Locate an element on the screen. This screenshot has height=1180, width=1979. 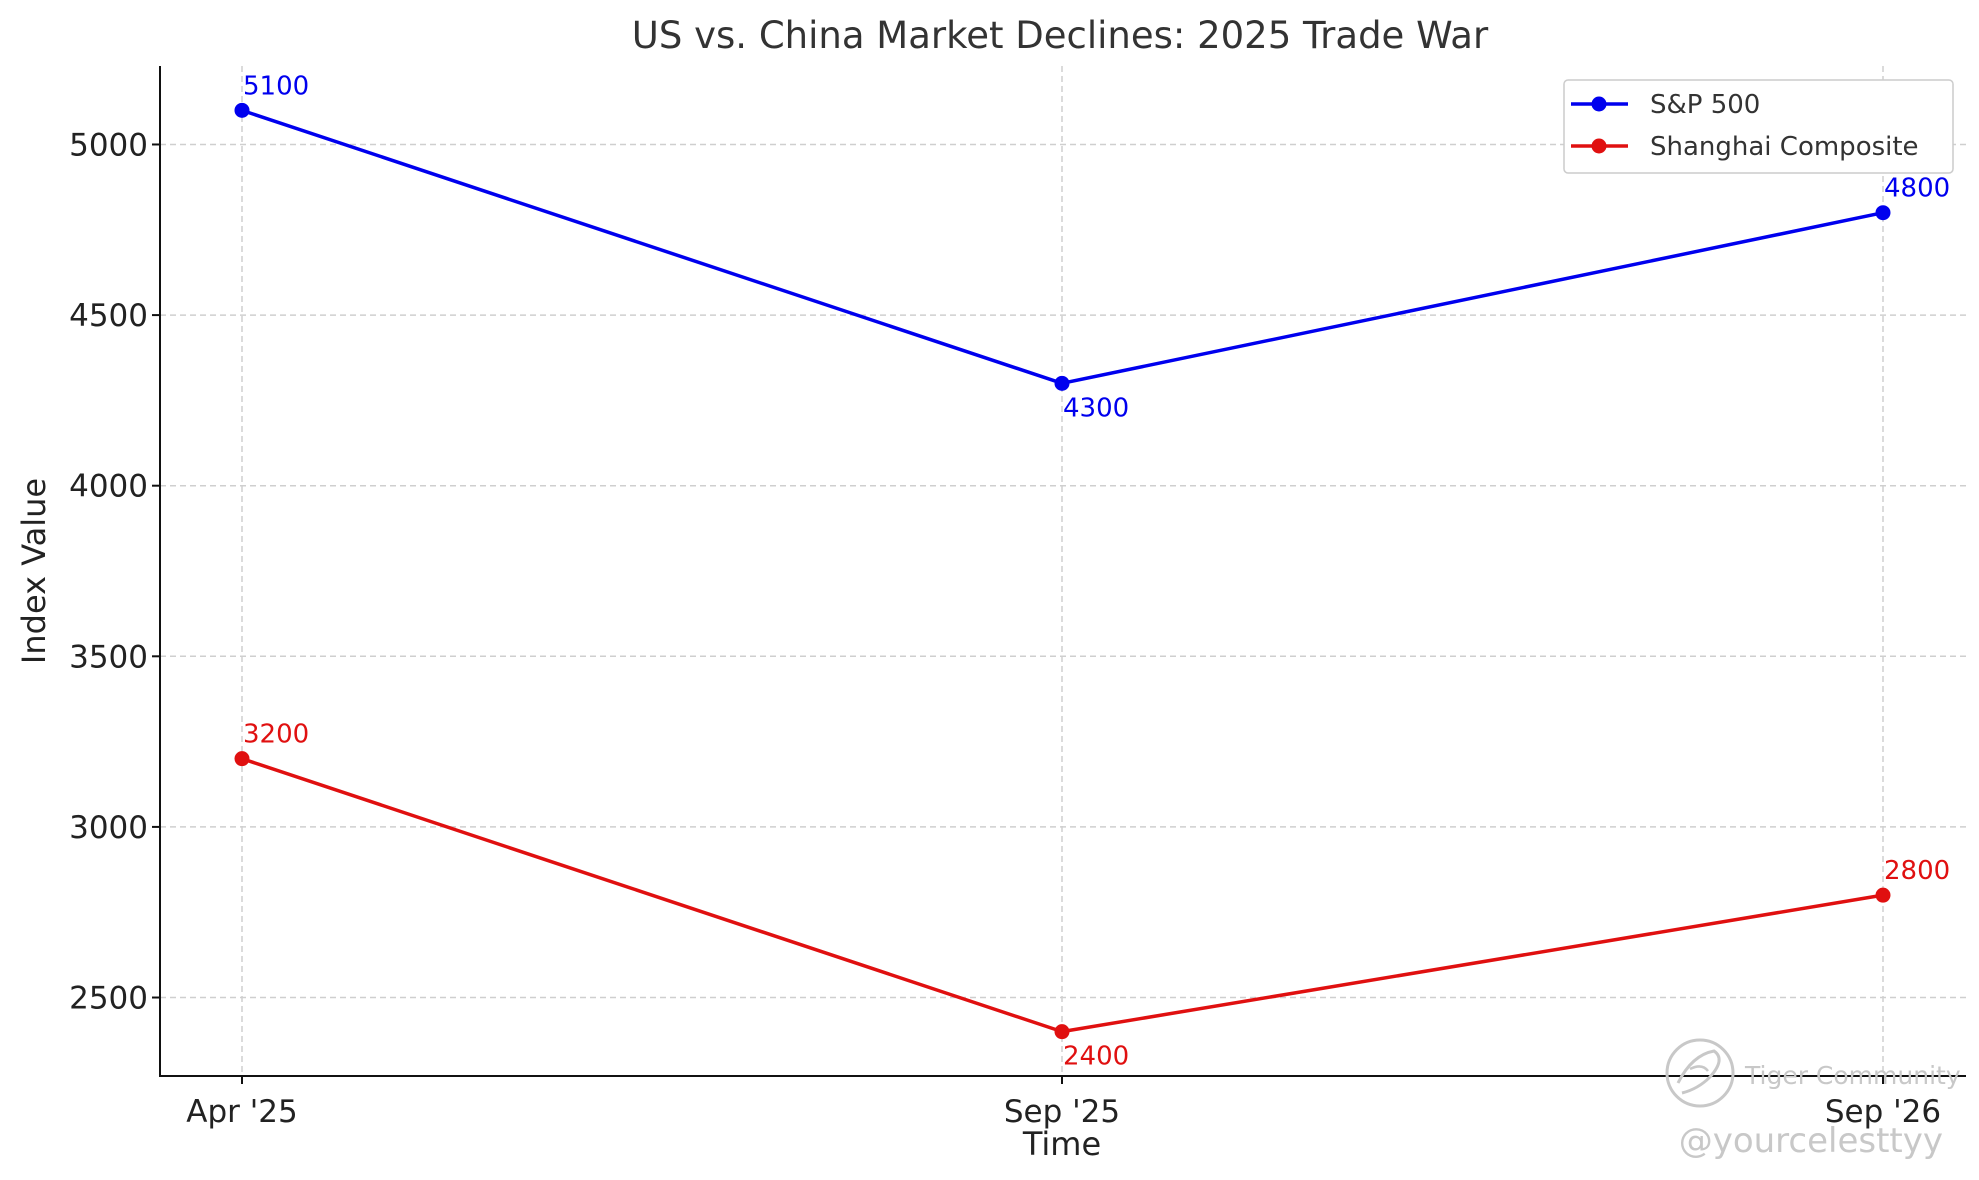
x-tick-label: Apr '25 is located at coordinates (241, 1112).